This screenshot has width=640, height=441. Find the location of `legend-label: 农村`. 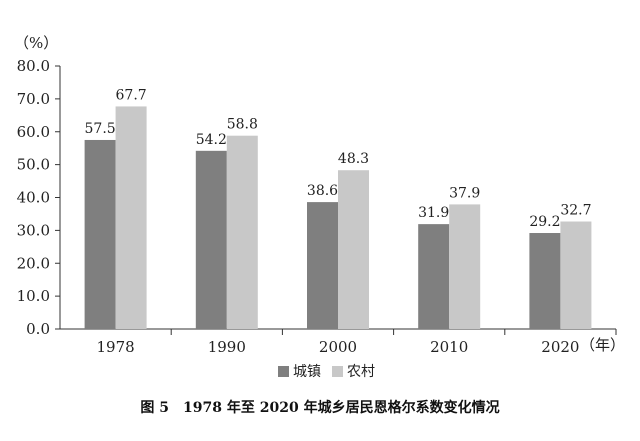

legend-label: 农村 is located at coordinates (361, 372).